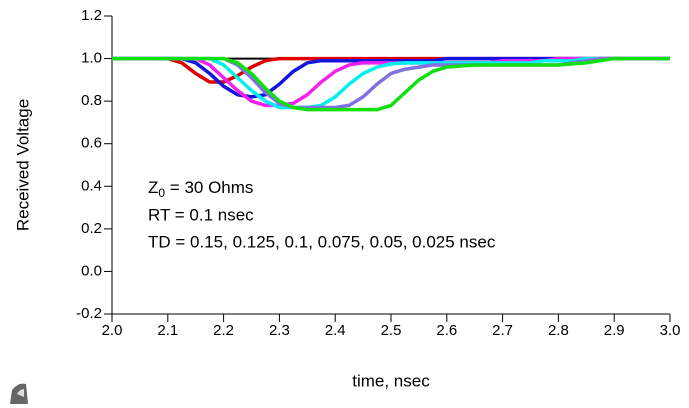 The width and height of the screenshot is (689, 408). Describe the element at coordinates (167, 330) in the screenshot. I see `x-tick-label: 2.1` at that location.